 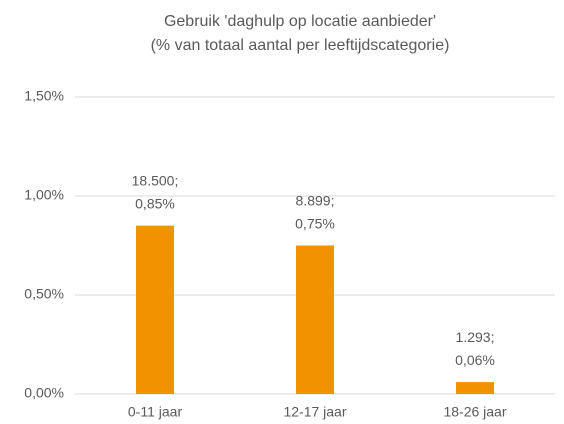 What do you see at coordinates (315, 211) in the screenshot?
I see `data-label: 8.899; 0,75%` at bounding box center [315, 211].